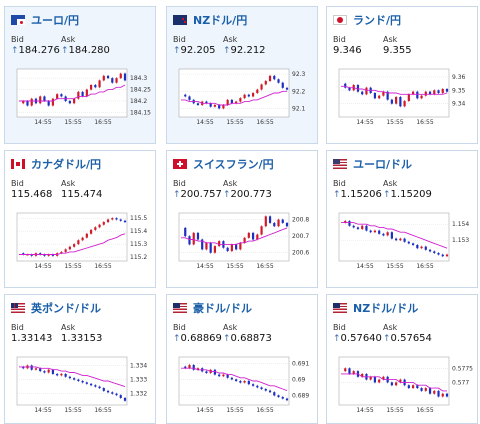  I want to click on card-header: NZドル/円, so click(210, 20).